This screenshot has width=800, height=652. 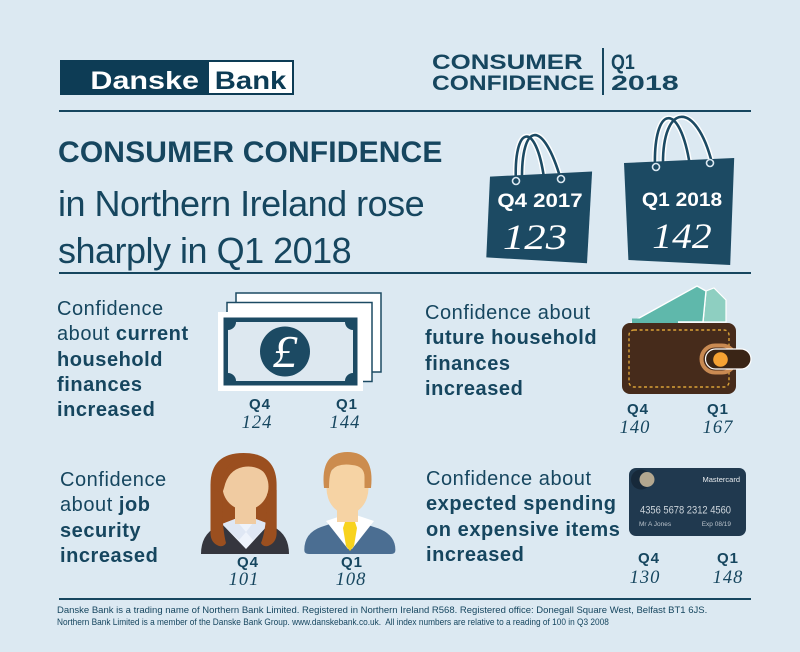 I want to click on svg-text: Mastercard, so click(x=721, y=479).